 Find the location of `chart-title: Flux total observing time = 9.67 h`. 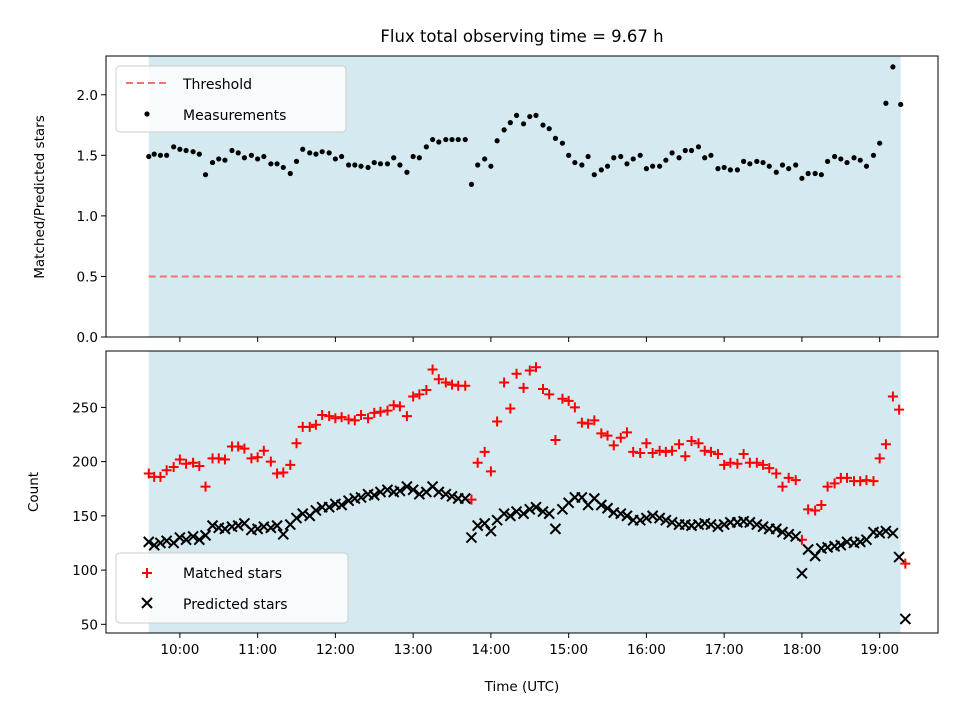

chart-title: Flux total observing time = 9.67 h is located at coordinates (521, 36).